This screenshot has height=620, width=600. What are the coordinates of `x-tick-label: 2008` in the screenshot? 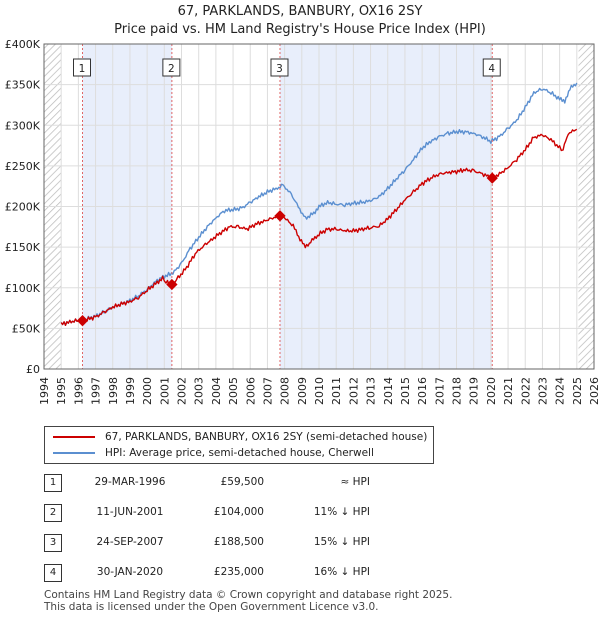 It's located at (285, 391).